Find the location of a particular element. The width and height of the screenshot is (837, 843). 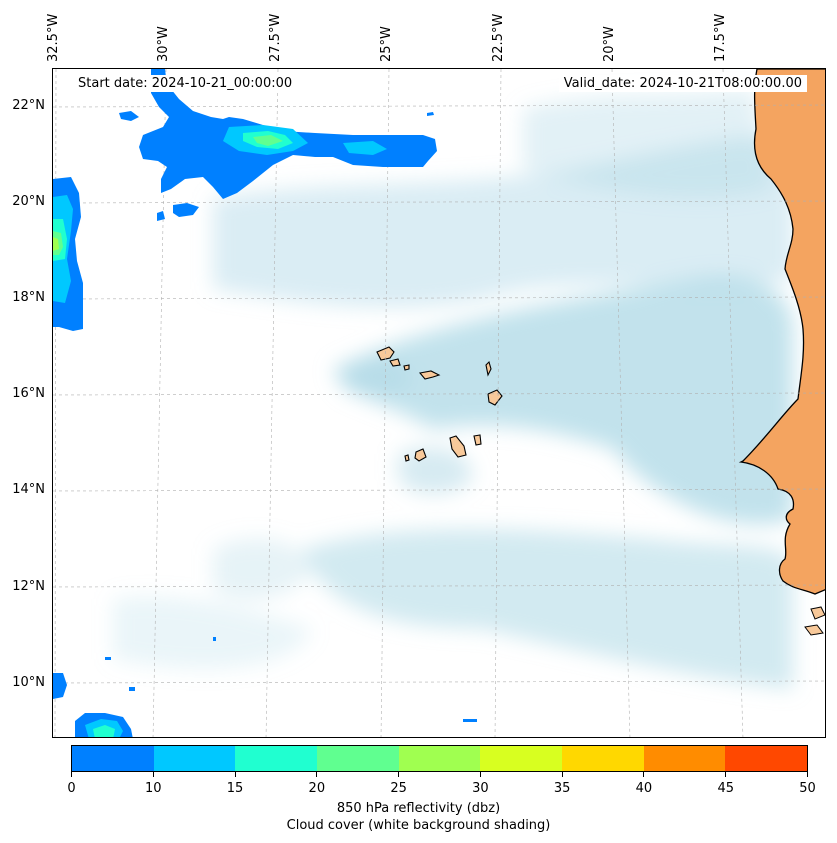

colorbar-tick-label: 10 is located at coordinates (153, 788).